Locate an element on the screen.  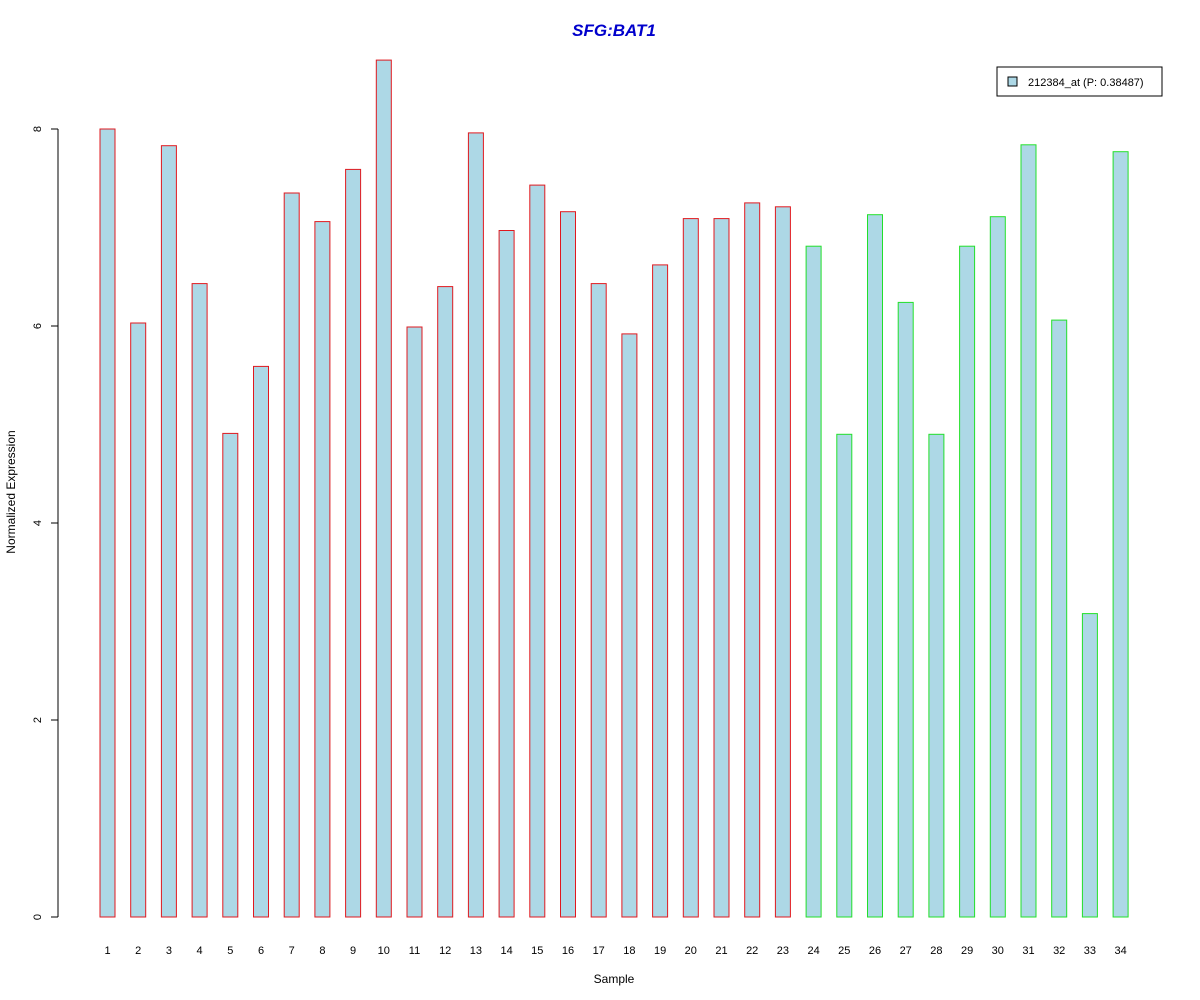
x-tick-label: 18 is located at coordinates (629, 951).